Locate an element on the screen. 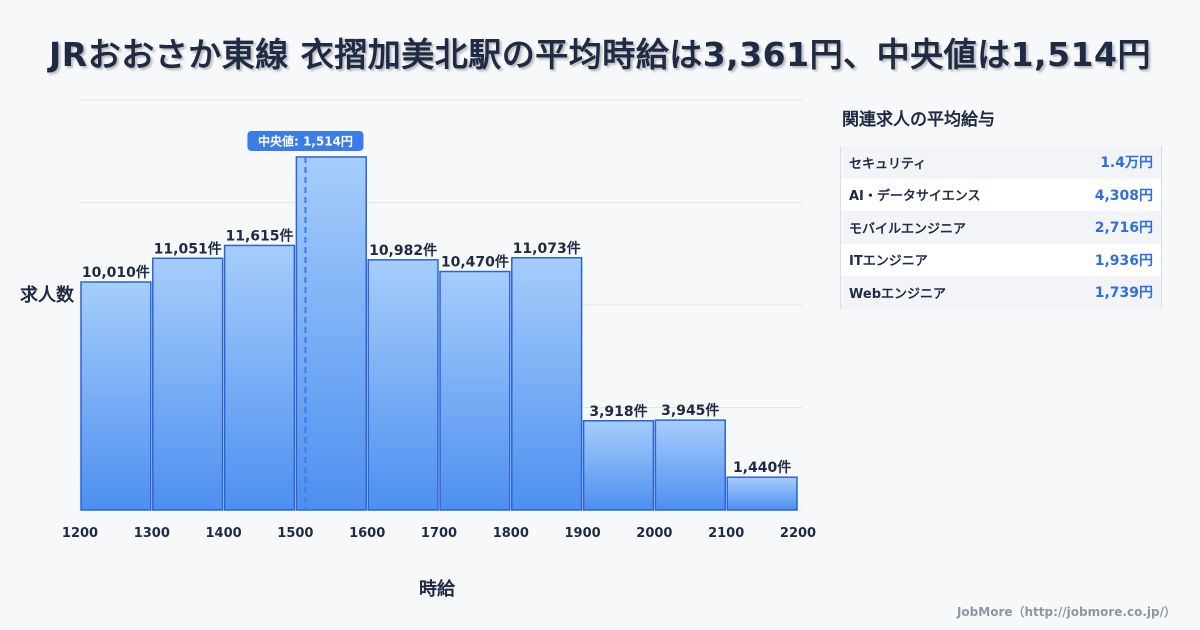  related-job-name: Webエンジニア is located at coordinates (897, 294).